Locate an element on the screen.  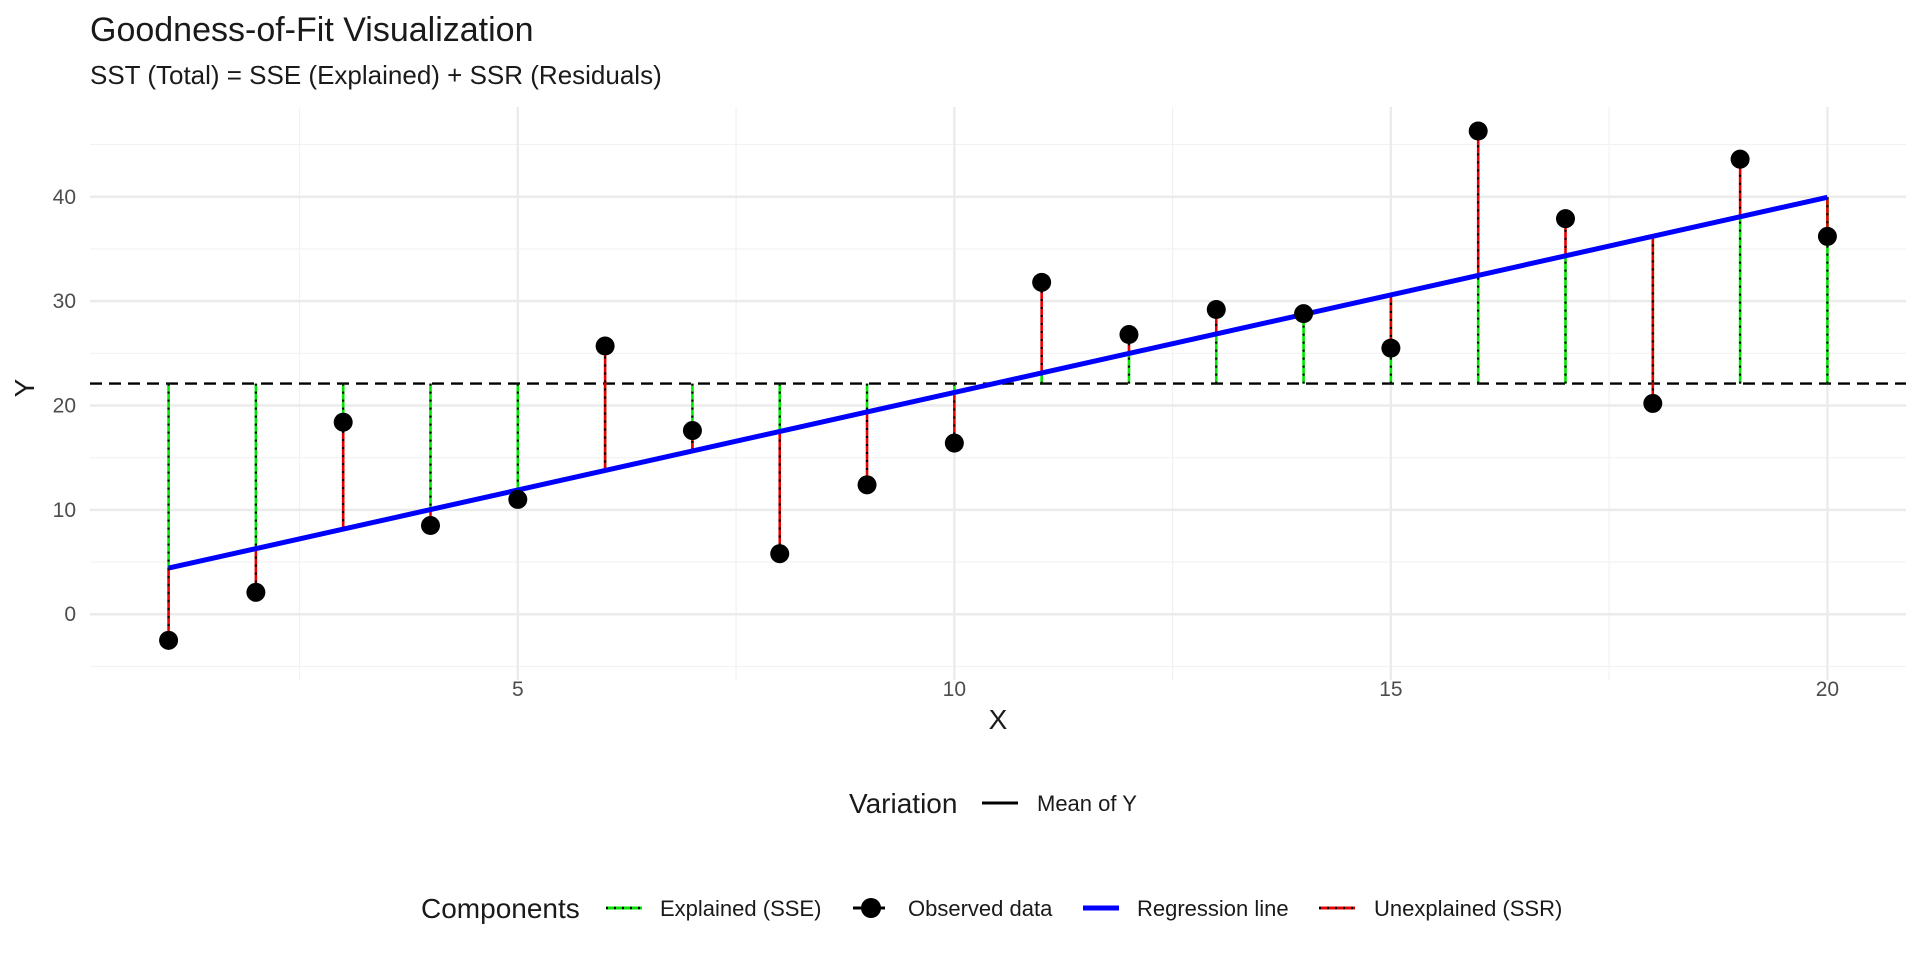
x-tick-label: 10 is located at coordinates (954, 689).